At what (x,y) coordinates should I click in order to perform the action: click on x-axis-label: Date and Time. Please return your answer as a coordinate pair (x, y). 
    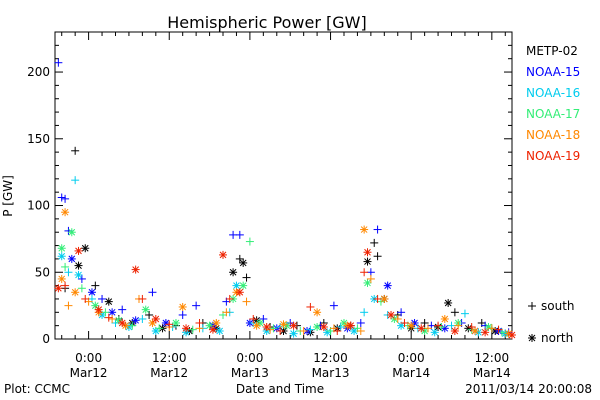
    Looking at the image, I should click on (280, 389).